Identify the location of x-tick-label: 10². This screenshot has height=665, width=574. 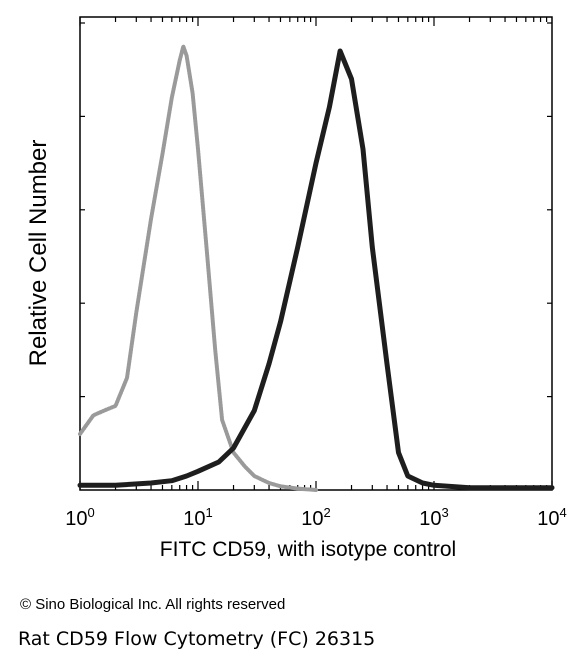
(315, 517).